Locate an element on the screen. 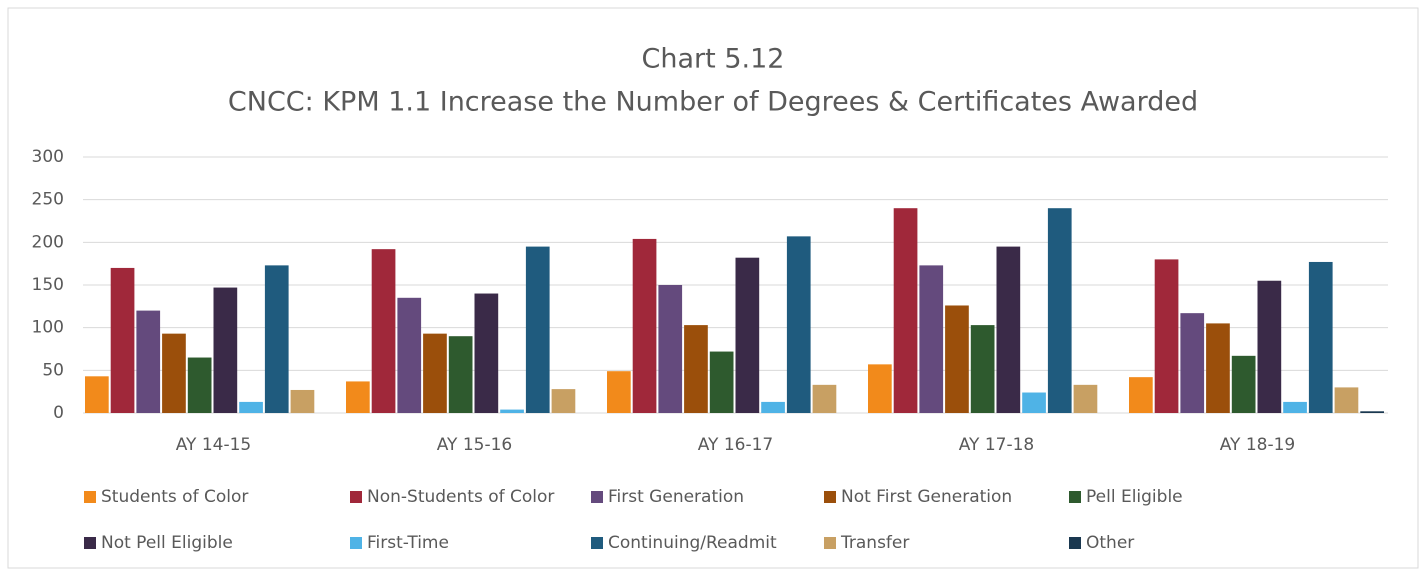 The image size is (1426, 569). y-tick-label: 200 is located at coordinates (48, 242).